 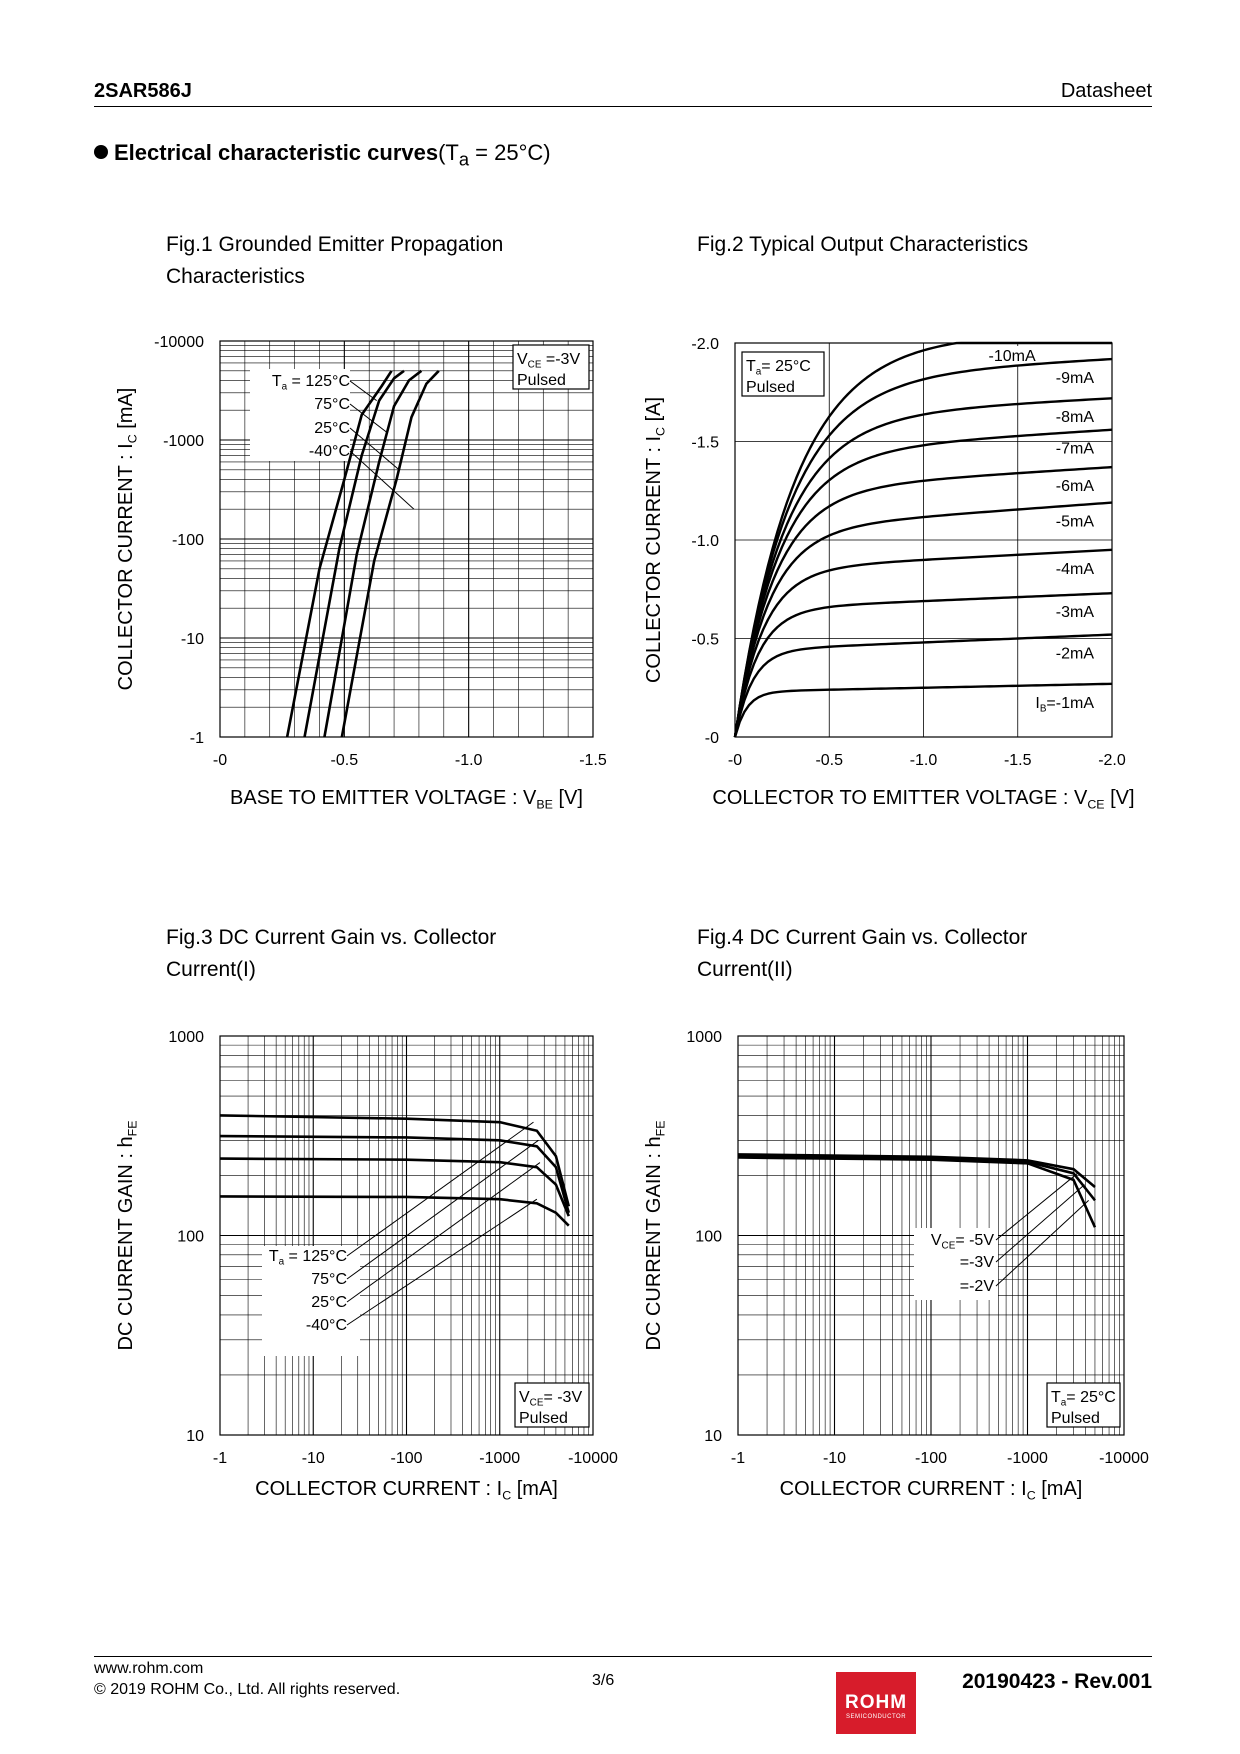 What do you see at coordinates (550, 1399) in the screenshot?
I see `fig3-condition-label: VCE= -3V` at bounding box center [550, 1399].